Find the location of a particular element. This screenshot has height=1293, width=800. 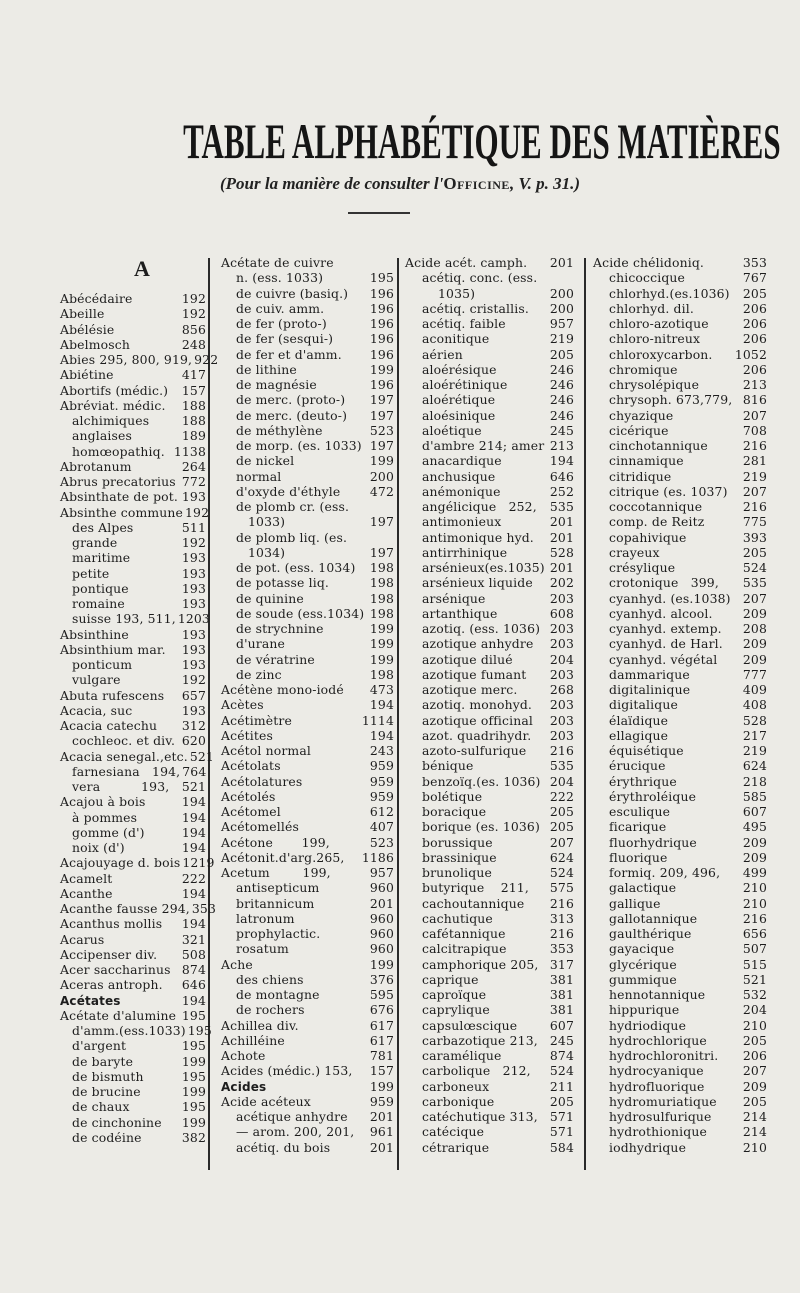

index-entry: de cuiv. amm. 196 is located at coordinates (307, 308).